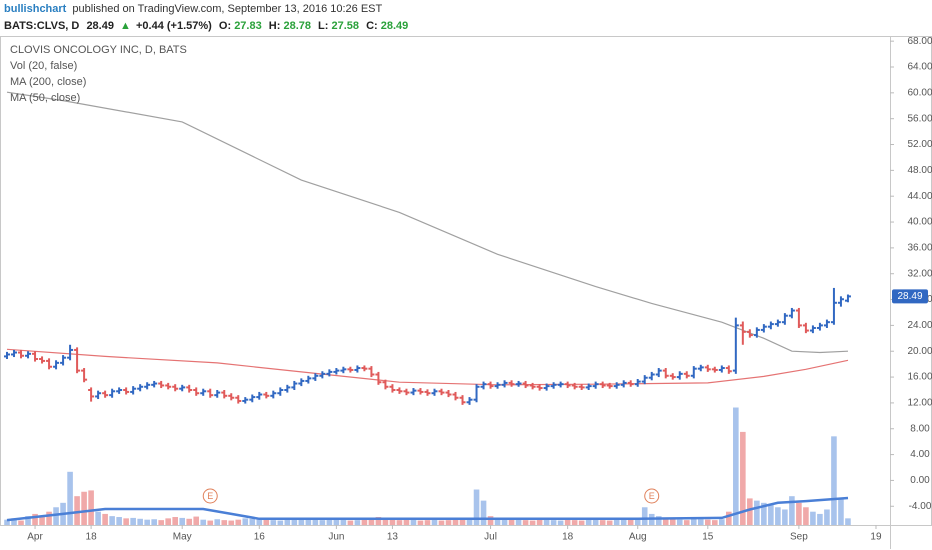 The height and width of the screenshot is (550, 932). What do you see at coordinates (919, 92) in the screenshot?
I see `y-tick-label: 60.00` at bounding box center [919, 92].